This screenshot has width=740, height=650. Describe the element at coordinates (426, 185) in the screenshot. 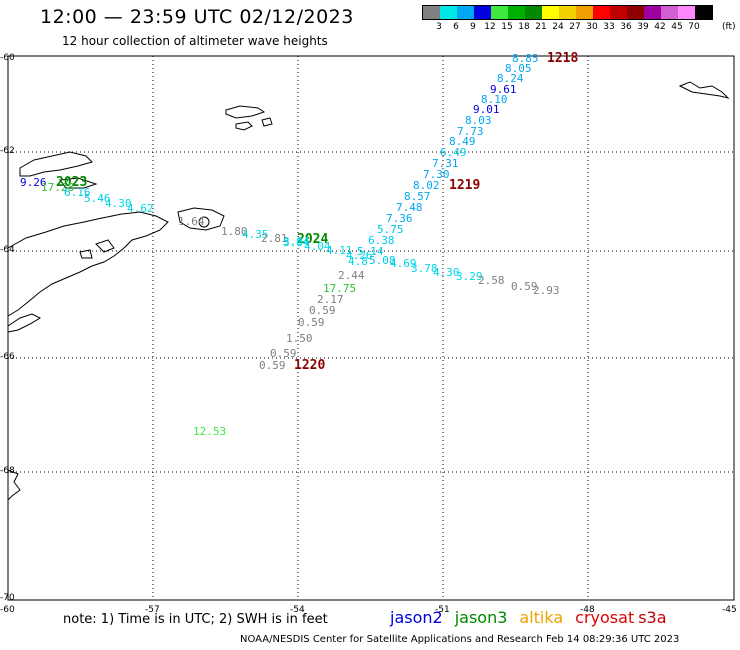

I see `wave-height: 8.02` at that location.